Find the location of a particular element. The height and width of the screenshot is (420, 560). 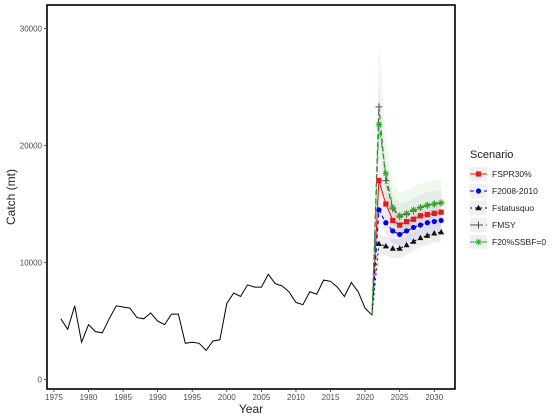

legend-label-0: FSPR30% is located at coordinates (512, 174).